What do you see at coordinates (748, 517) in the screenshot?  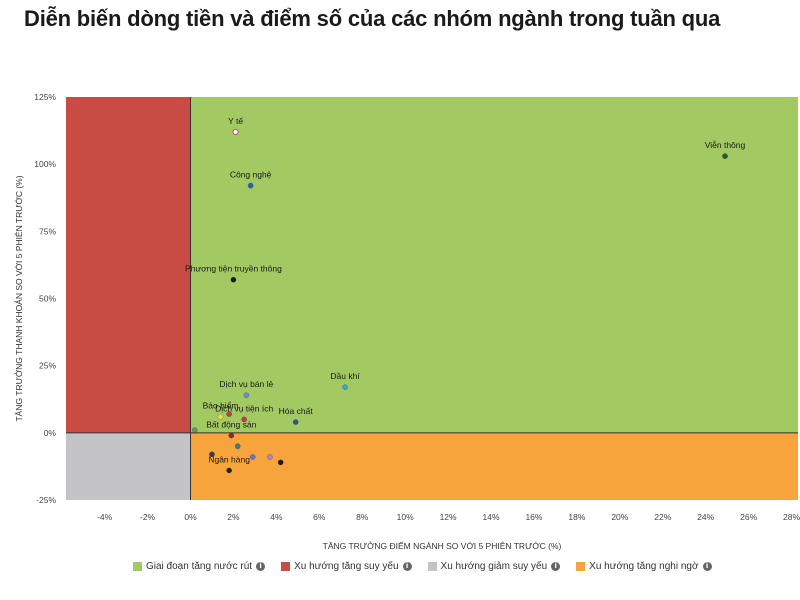 I see `x-tick-label: 26%` at bounding box center [748, 517].